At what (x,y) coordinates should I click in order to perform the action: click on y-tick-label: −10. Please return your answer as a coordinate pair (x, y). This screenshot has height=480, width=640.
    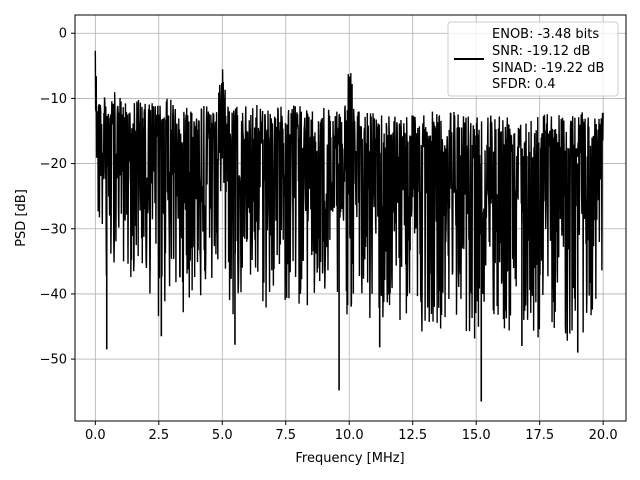
    Looking at the image, I should click on (53, 99).